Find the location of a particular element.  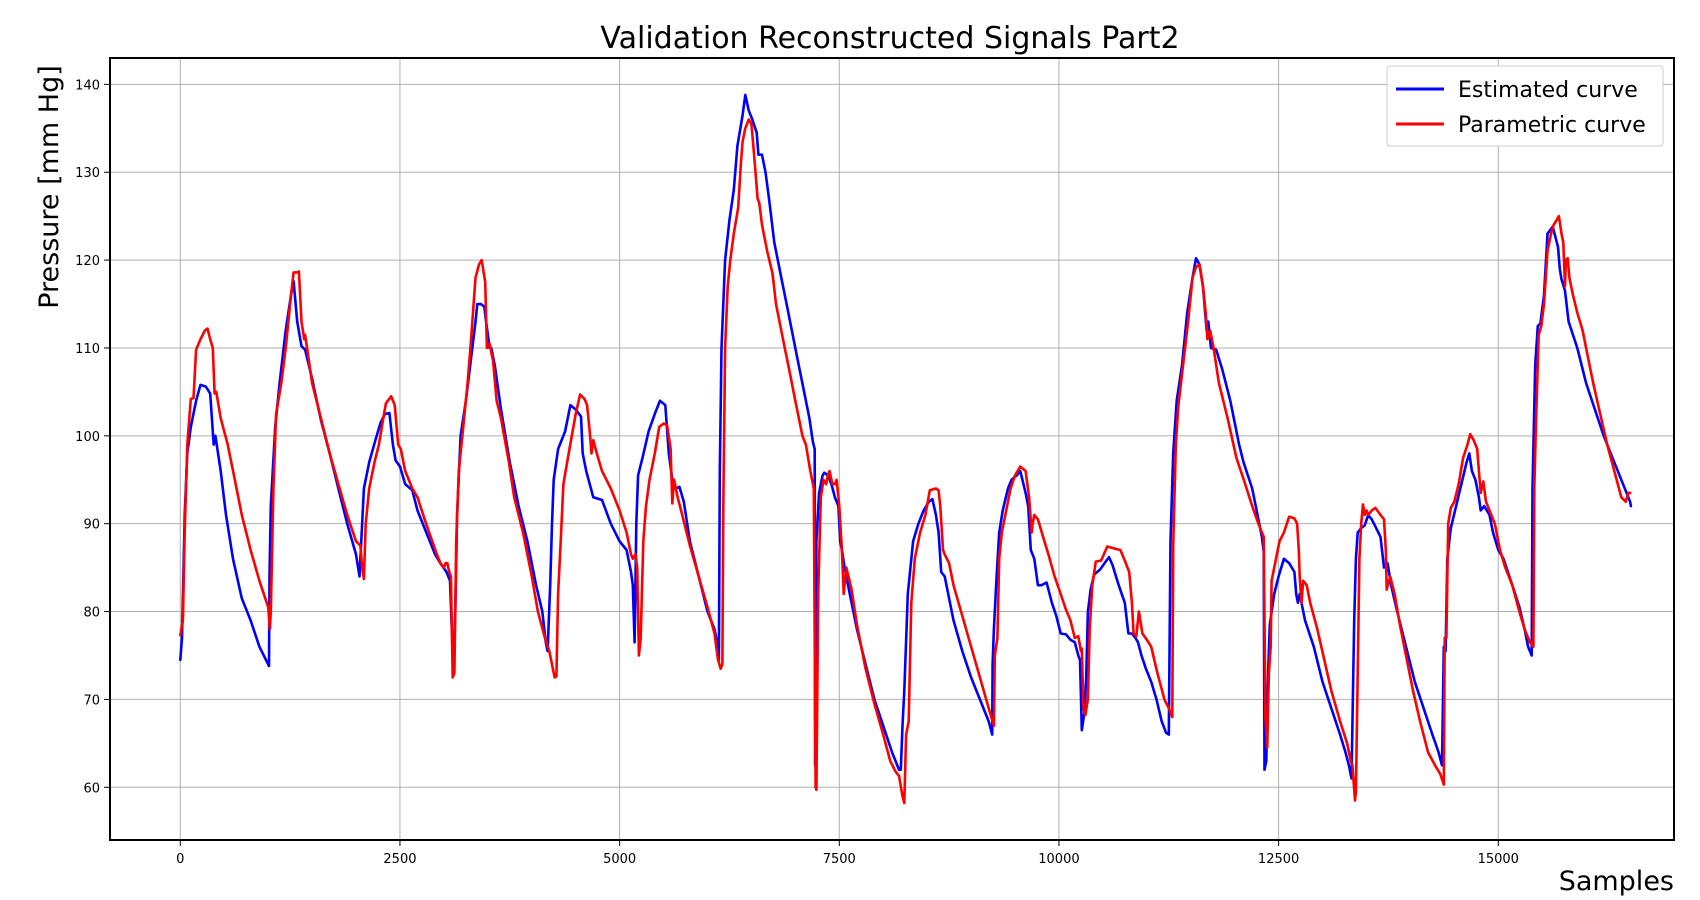

legend: Estimated curve Parametric curve is located at coordinates (1525, 106).